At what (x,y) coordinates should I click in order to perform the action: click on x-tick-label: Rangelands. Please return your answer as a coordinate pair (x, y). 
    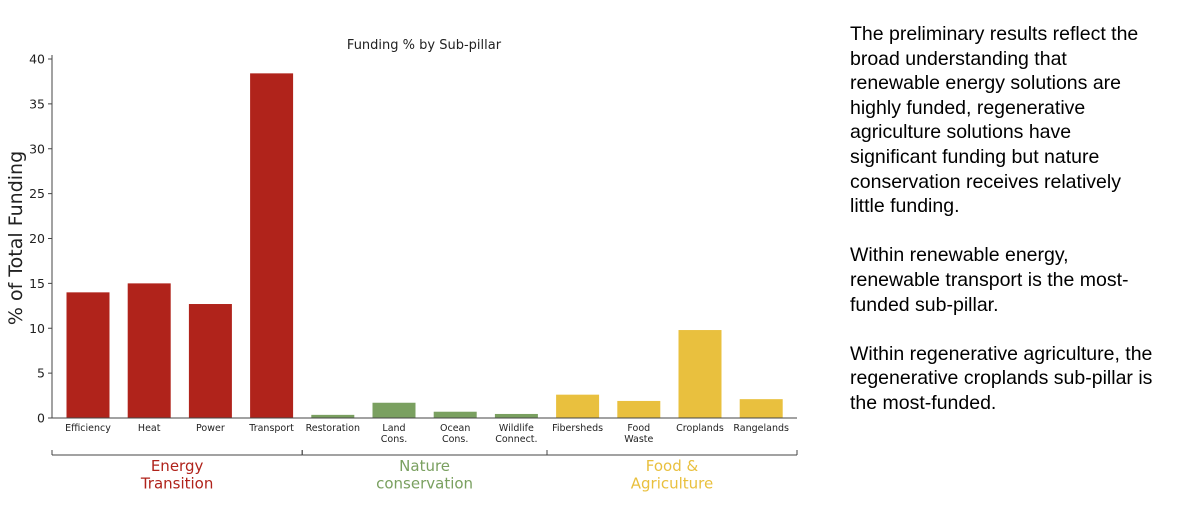
    Looking at the image, I should click on (761, 428).